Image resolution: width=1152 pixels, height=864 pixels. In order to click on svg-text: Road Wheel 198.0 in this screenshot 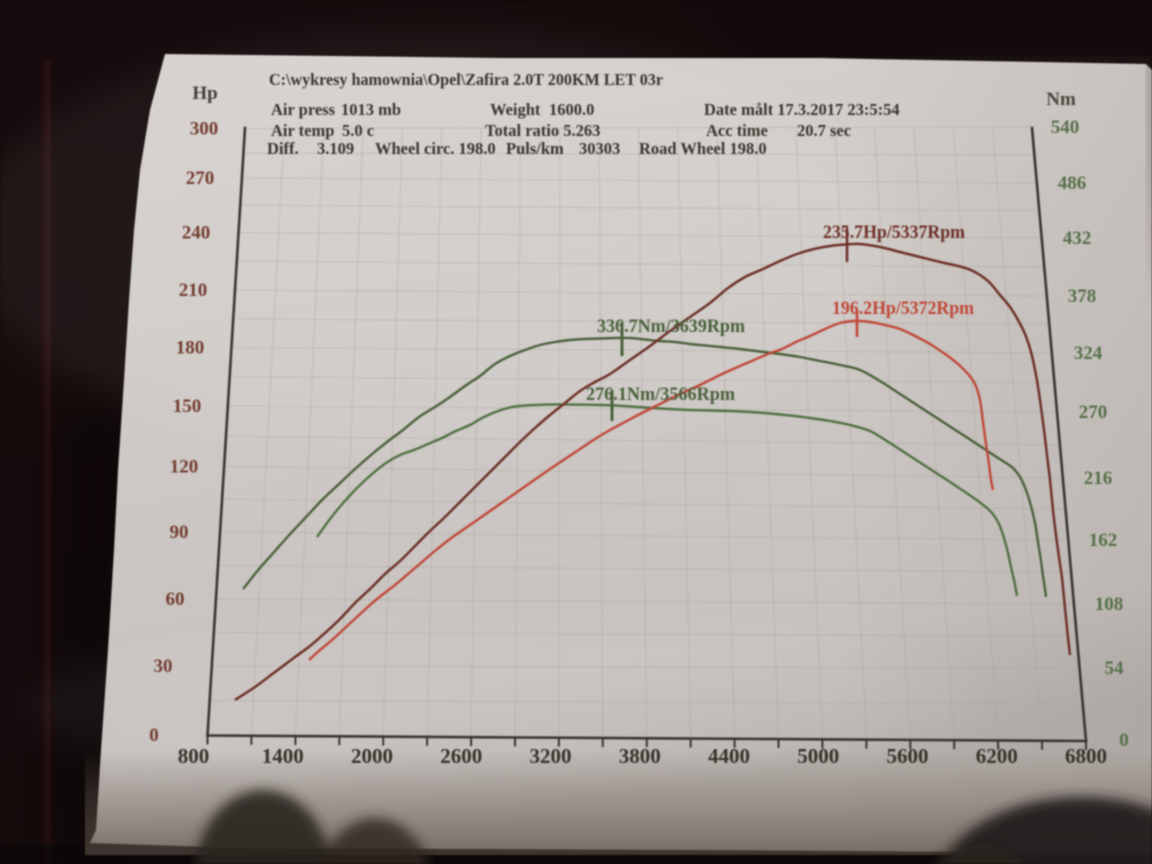, I will do `click(703, 148)`.